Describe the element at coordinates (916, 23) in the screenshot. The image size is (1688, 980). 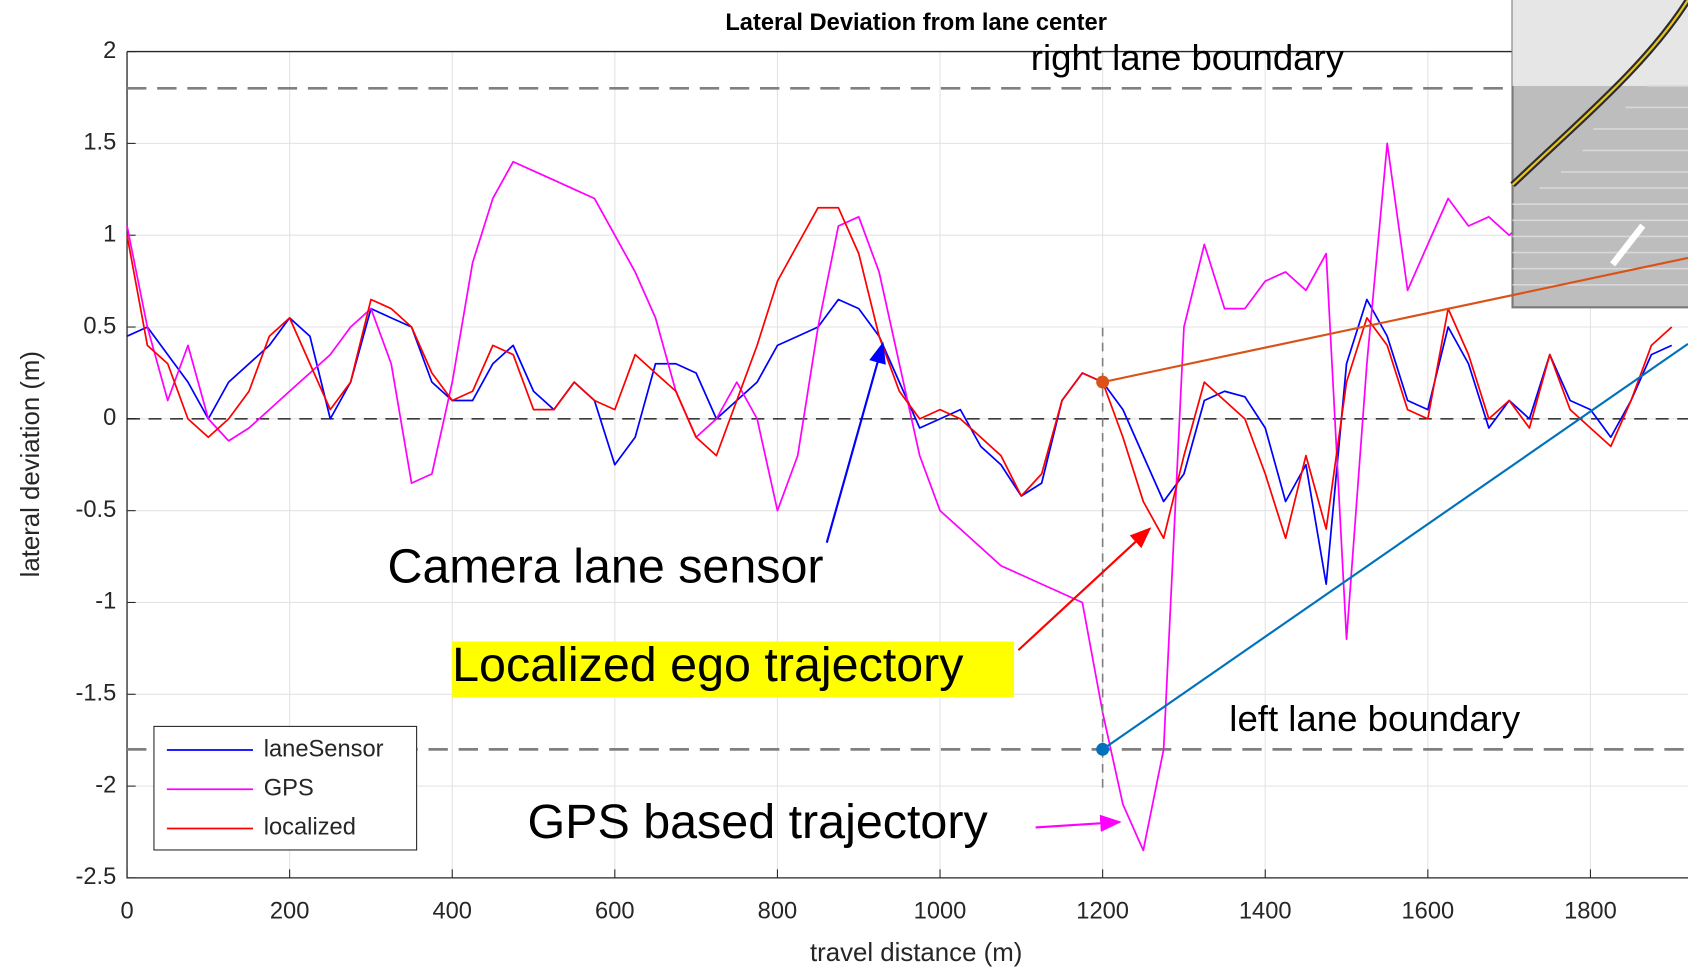
I see `chart-title: Lateral Deviation from lane center` at that location.